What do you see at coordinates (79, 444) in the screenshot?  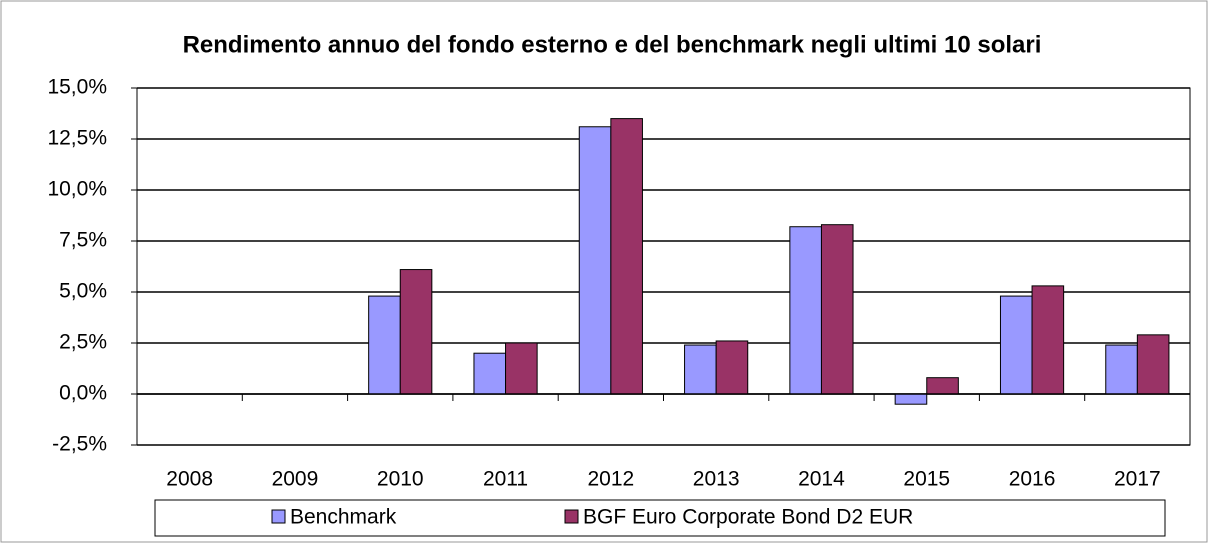 I see `y-tick-label: -2,5%` at bounding box center [79, 444].